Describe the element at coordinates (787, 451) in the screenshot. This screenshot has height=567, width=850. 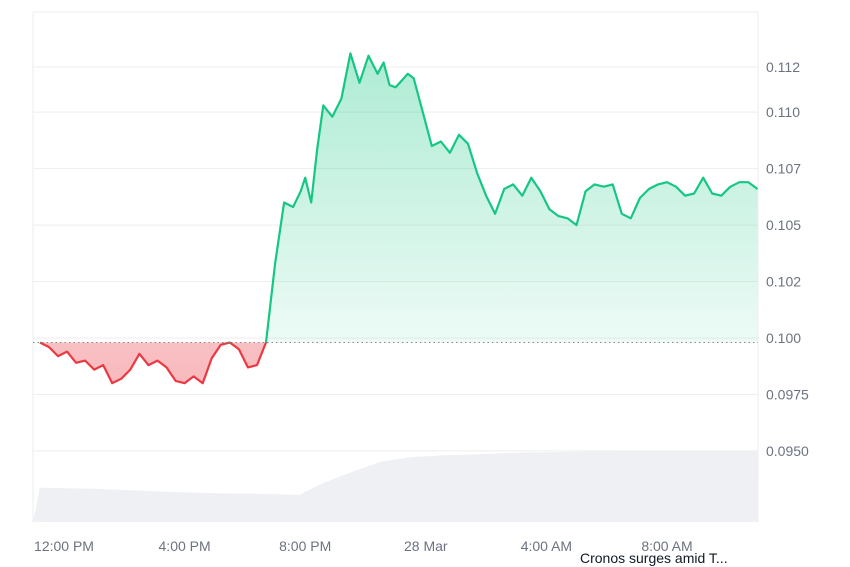
I see `y-tick-label: 0.0950` at that location.